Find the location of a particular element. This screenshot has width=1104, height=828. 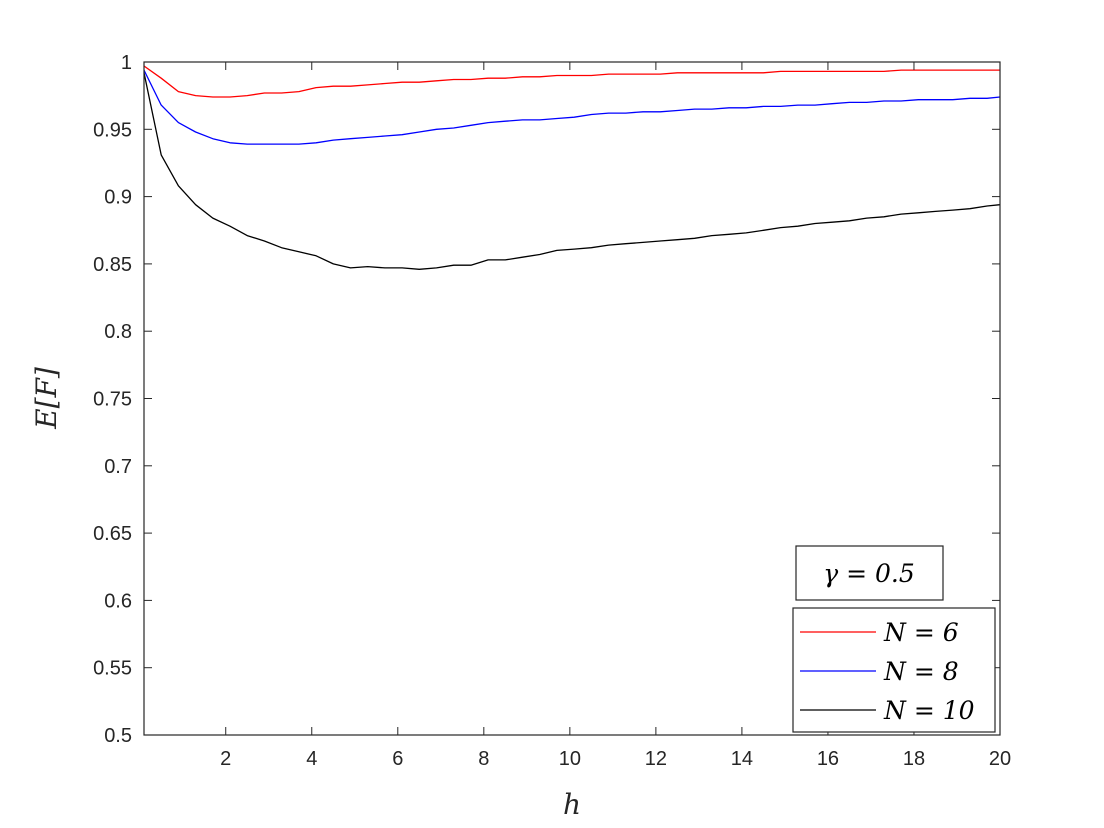

y-tick-label: 0.6 is located at coordinates (118, 601).